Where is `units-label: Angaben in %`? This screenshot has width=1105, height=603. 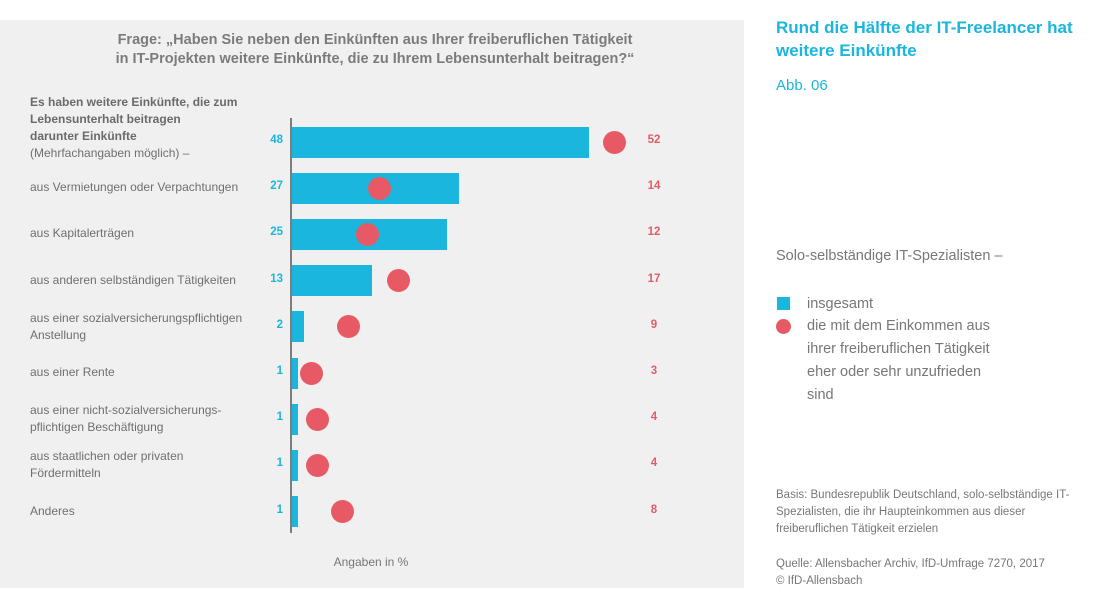
units-label: Angaben in % is located at coordinates (371, 562).